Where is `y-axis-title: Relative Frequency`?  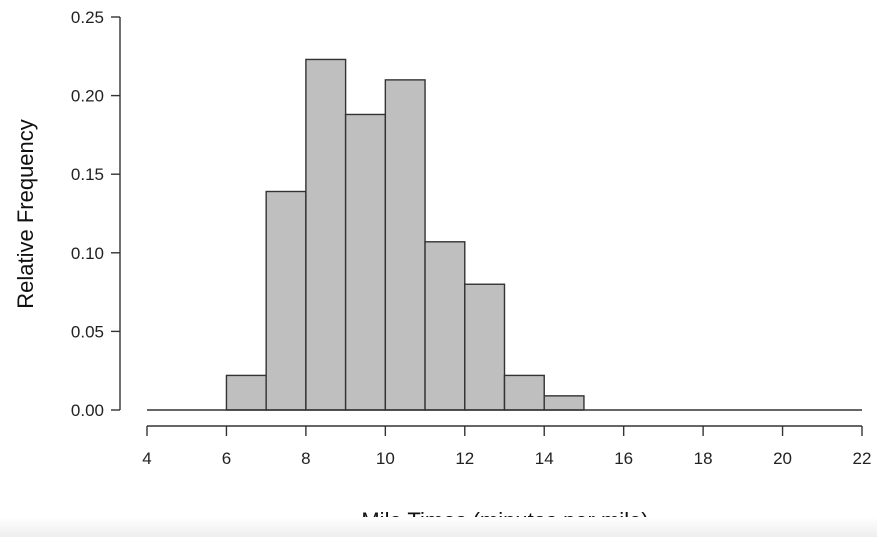 y-axis-title: Relative Frequency is located at coordinates (25, 214).